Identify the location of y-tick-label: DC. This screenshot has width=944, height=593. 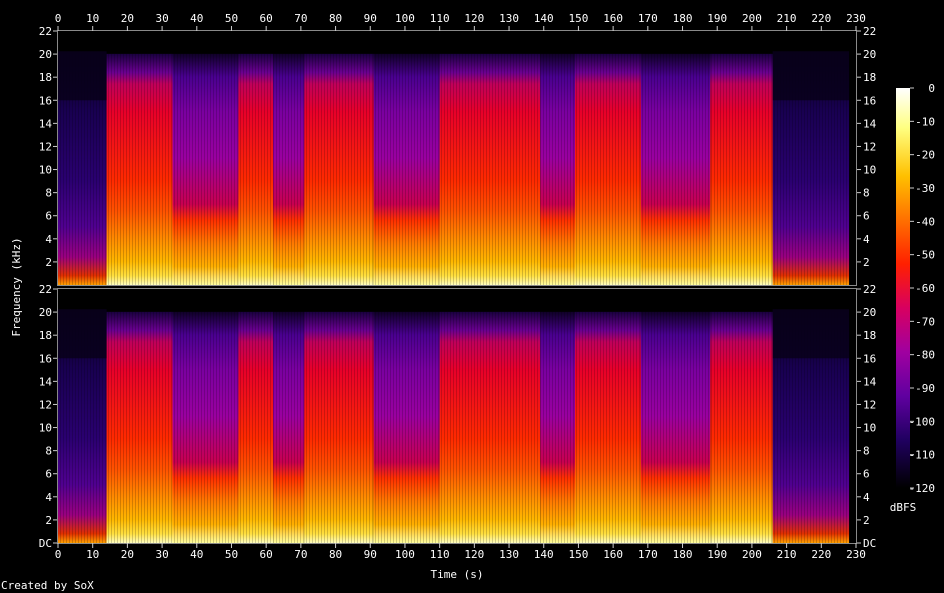
(45, 543).